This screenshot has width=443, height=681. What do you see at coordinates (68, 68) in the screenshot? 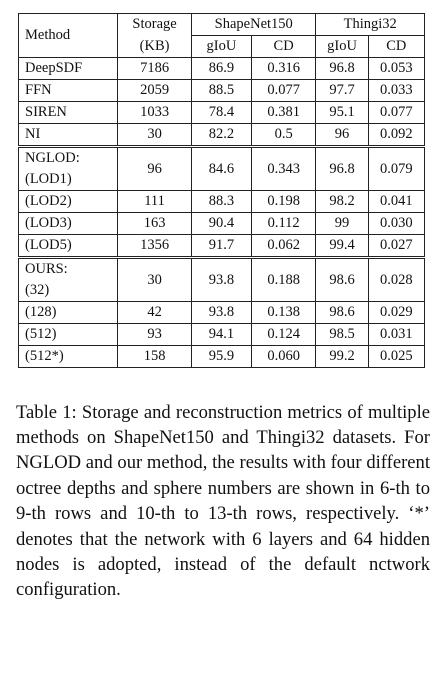
I see `row-method: DeepSDF` at bounding box center [68, 68].